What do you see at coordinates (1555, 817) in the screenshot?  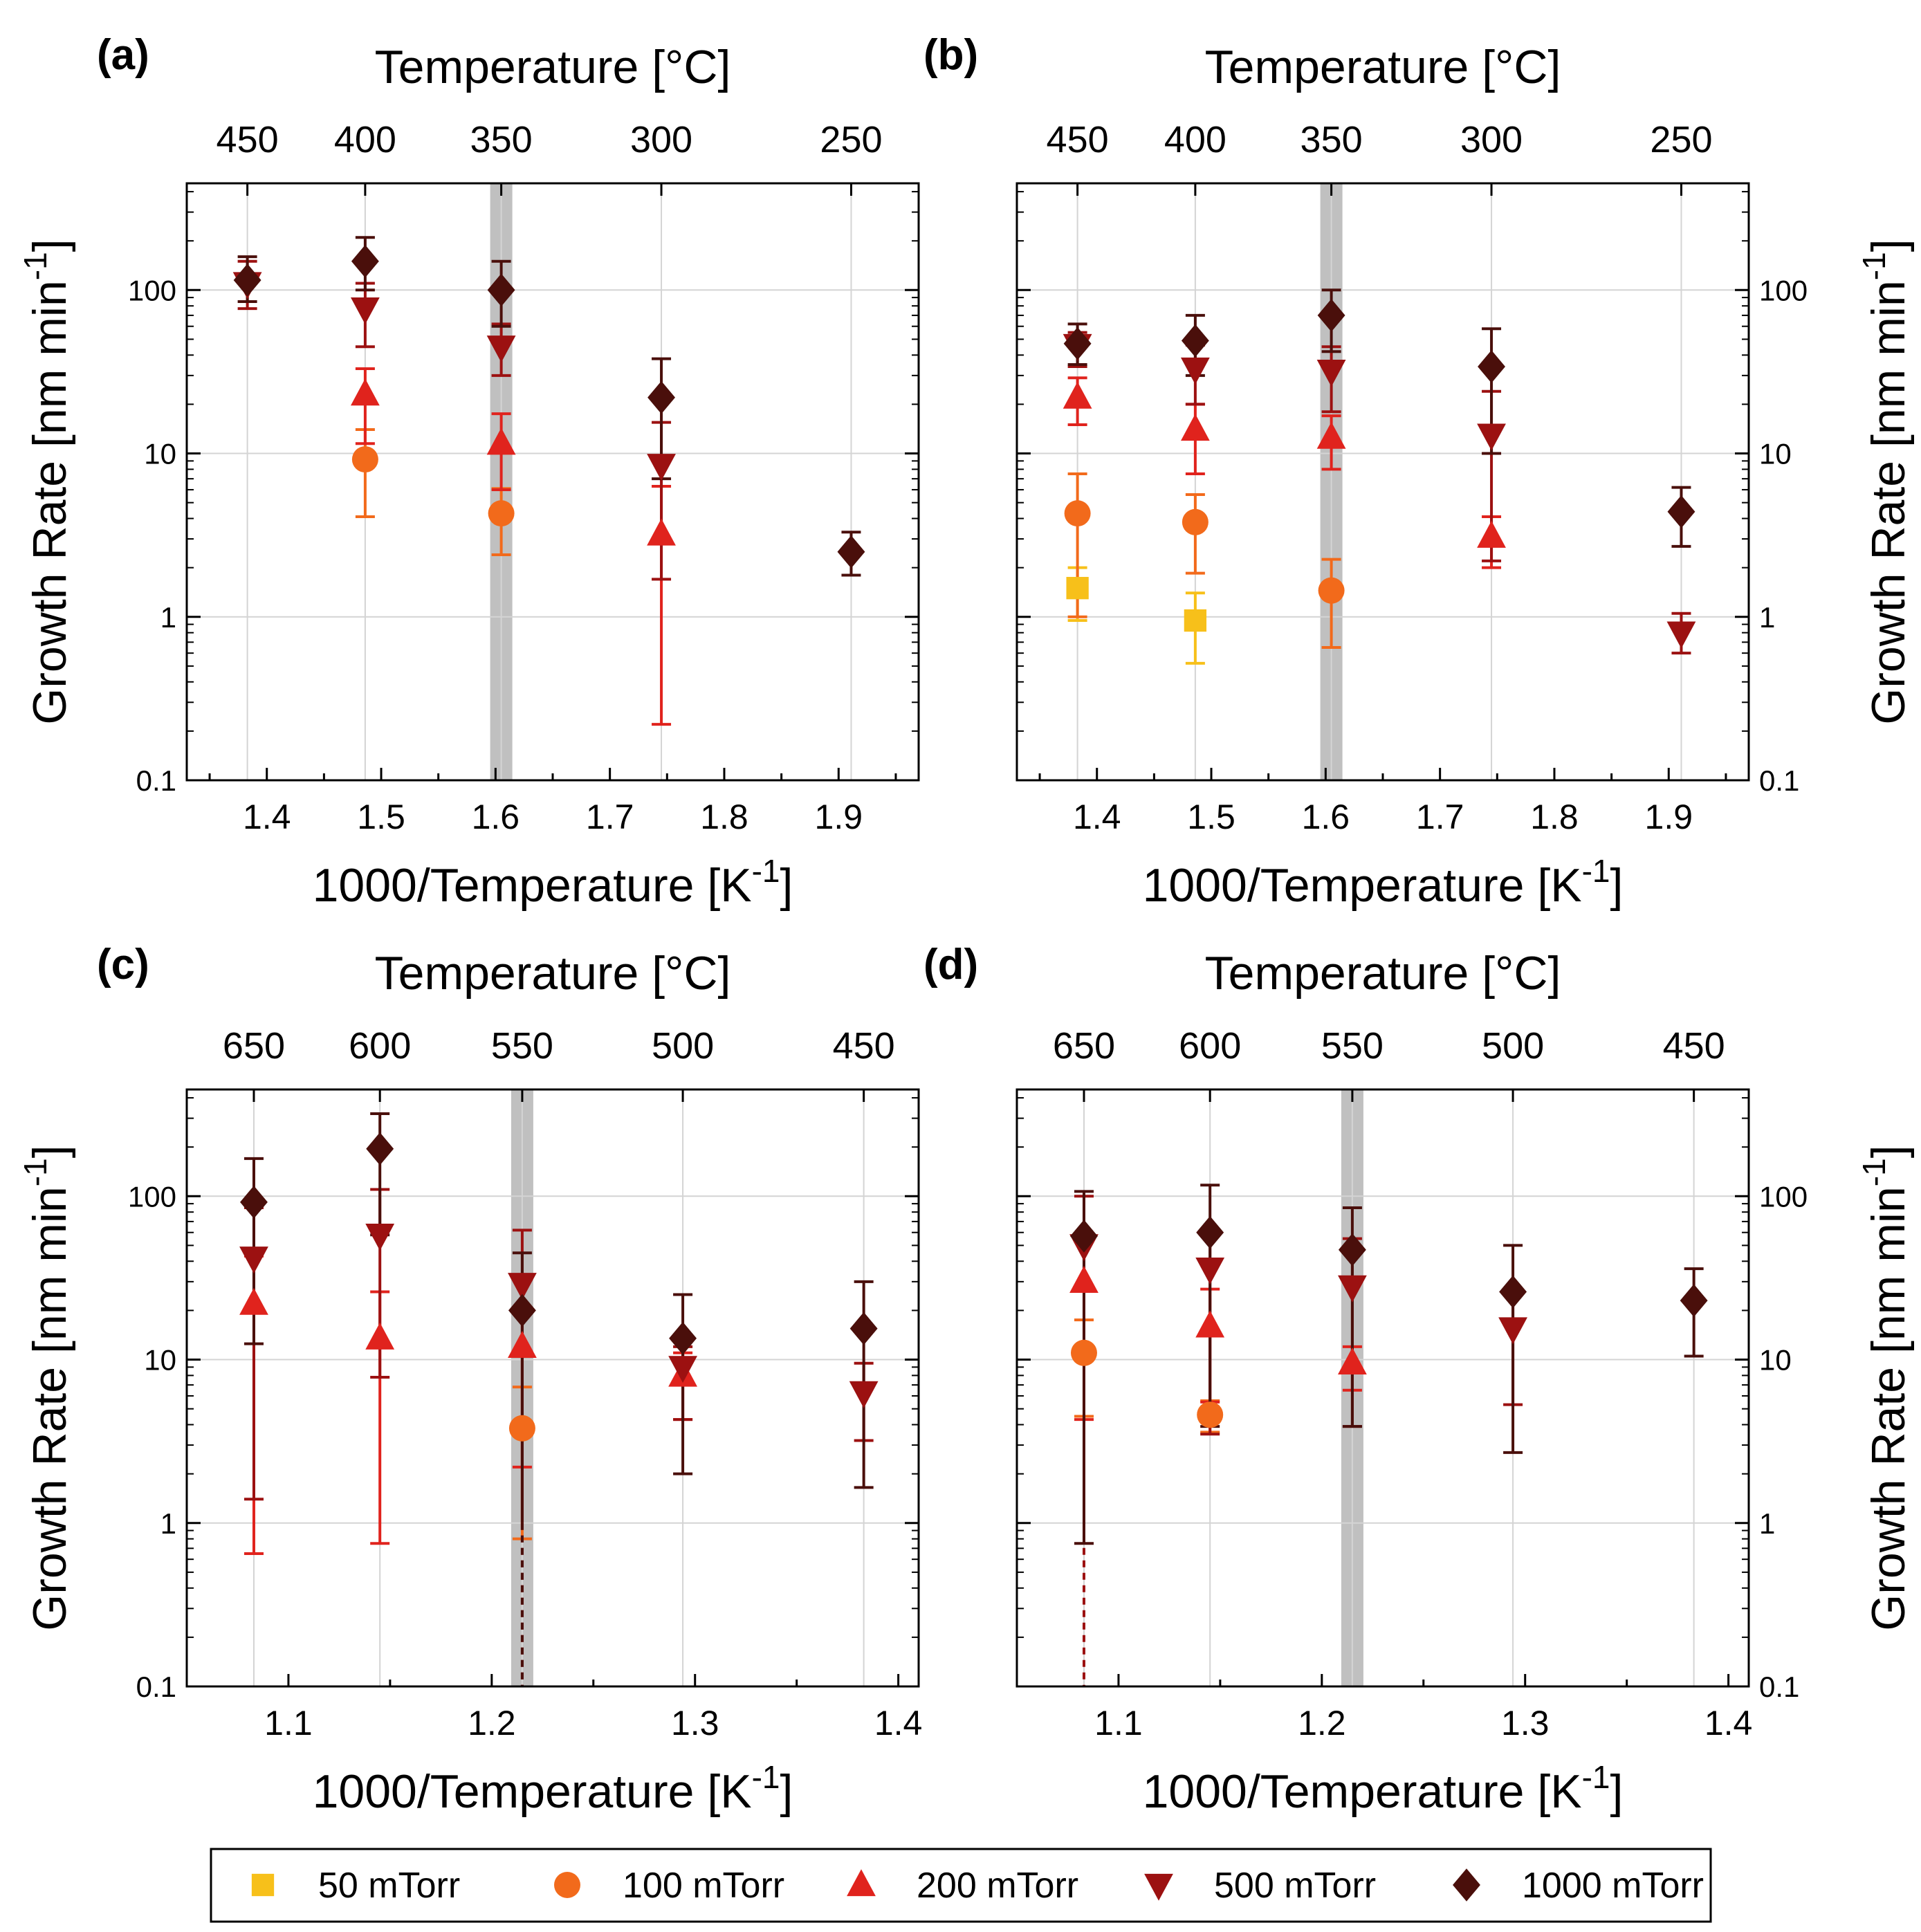 I see `x-tick-label: 1.8` at bounding box center [1555, 817].